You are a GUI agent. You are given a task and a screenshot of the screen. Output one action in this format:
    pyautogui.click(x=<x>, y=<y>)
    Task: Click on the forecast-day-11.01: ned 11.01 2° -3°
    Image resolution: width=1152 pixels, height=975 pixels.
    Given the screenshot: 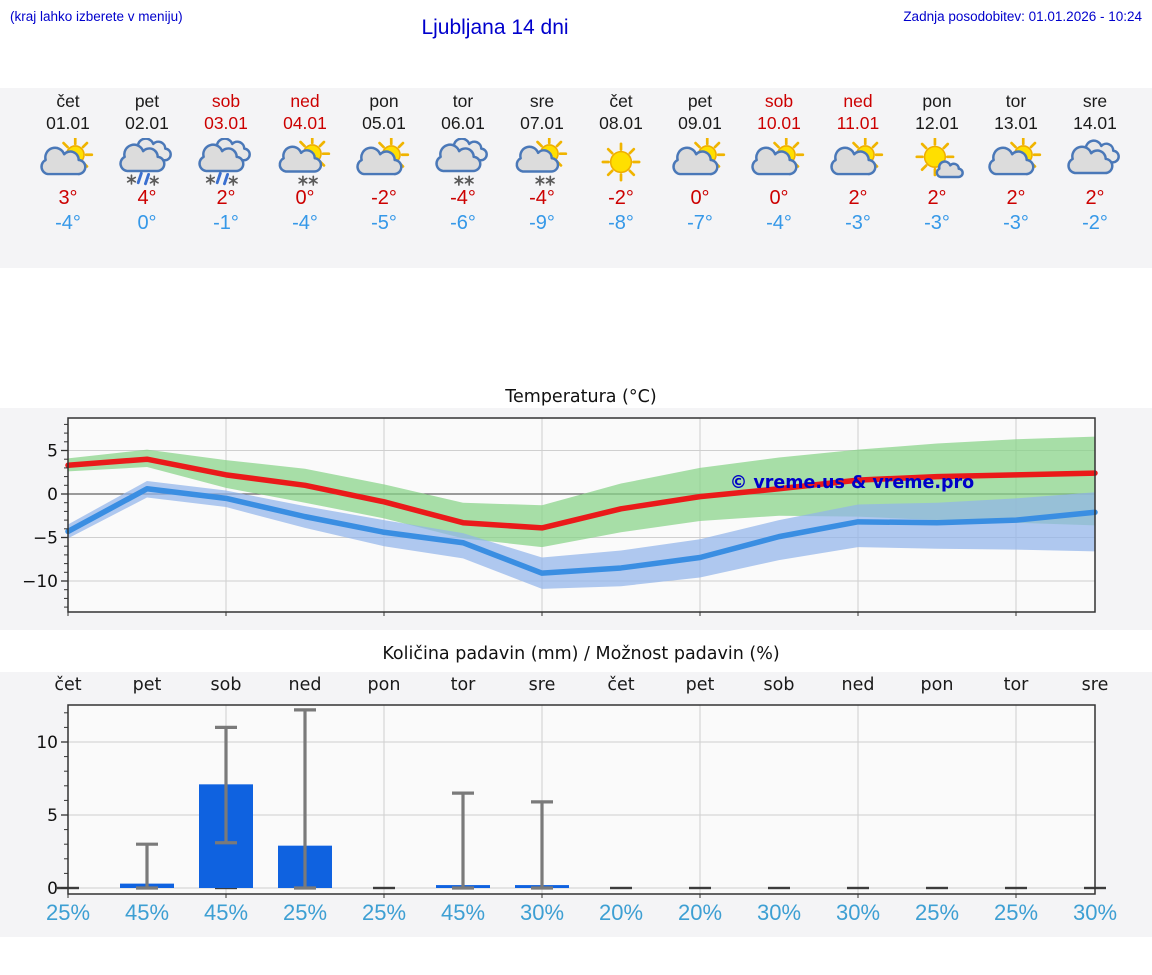 What is the action you would take?
    pyautogui.click(x=858, y=163)
    